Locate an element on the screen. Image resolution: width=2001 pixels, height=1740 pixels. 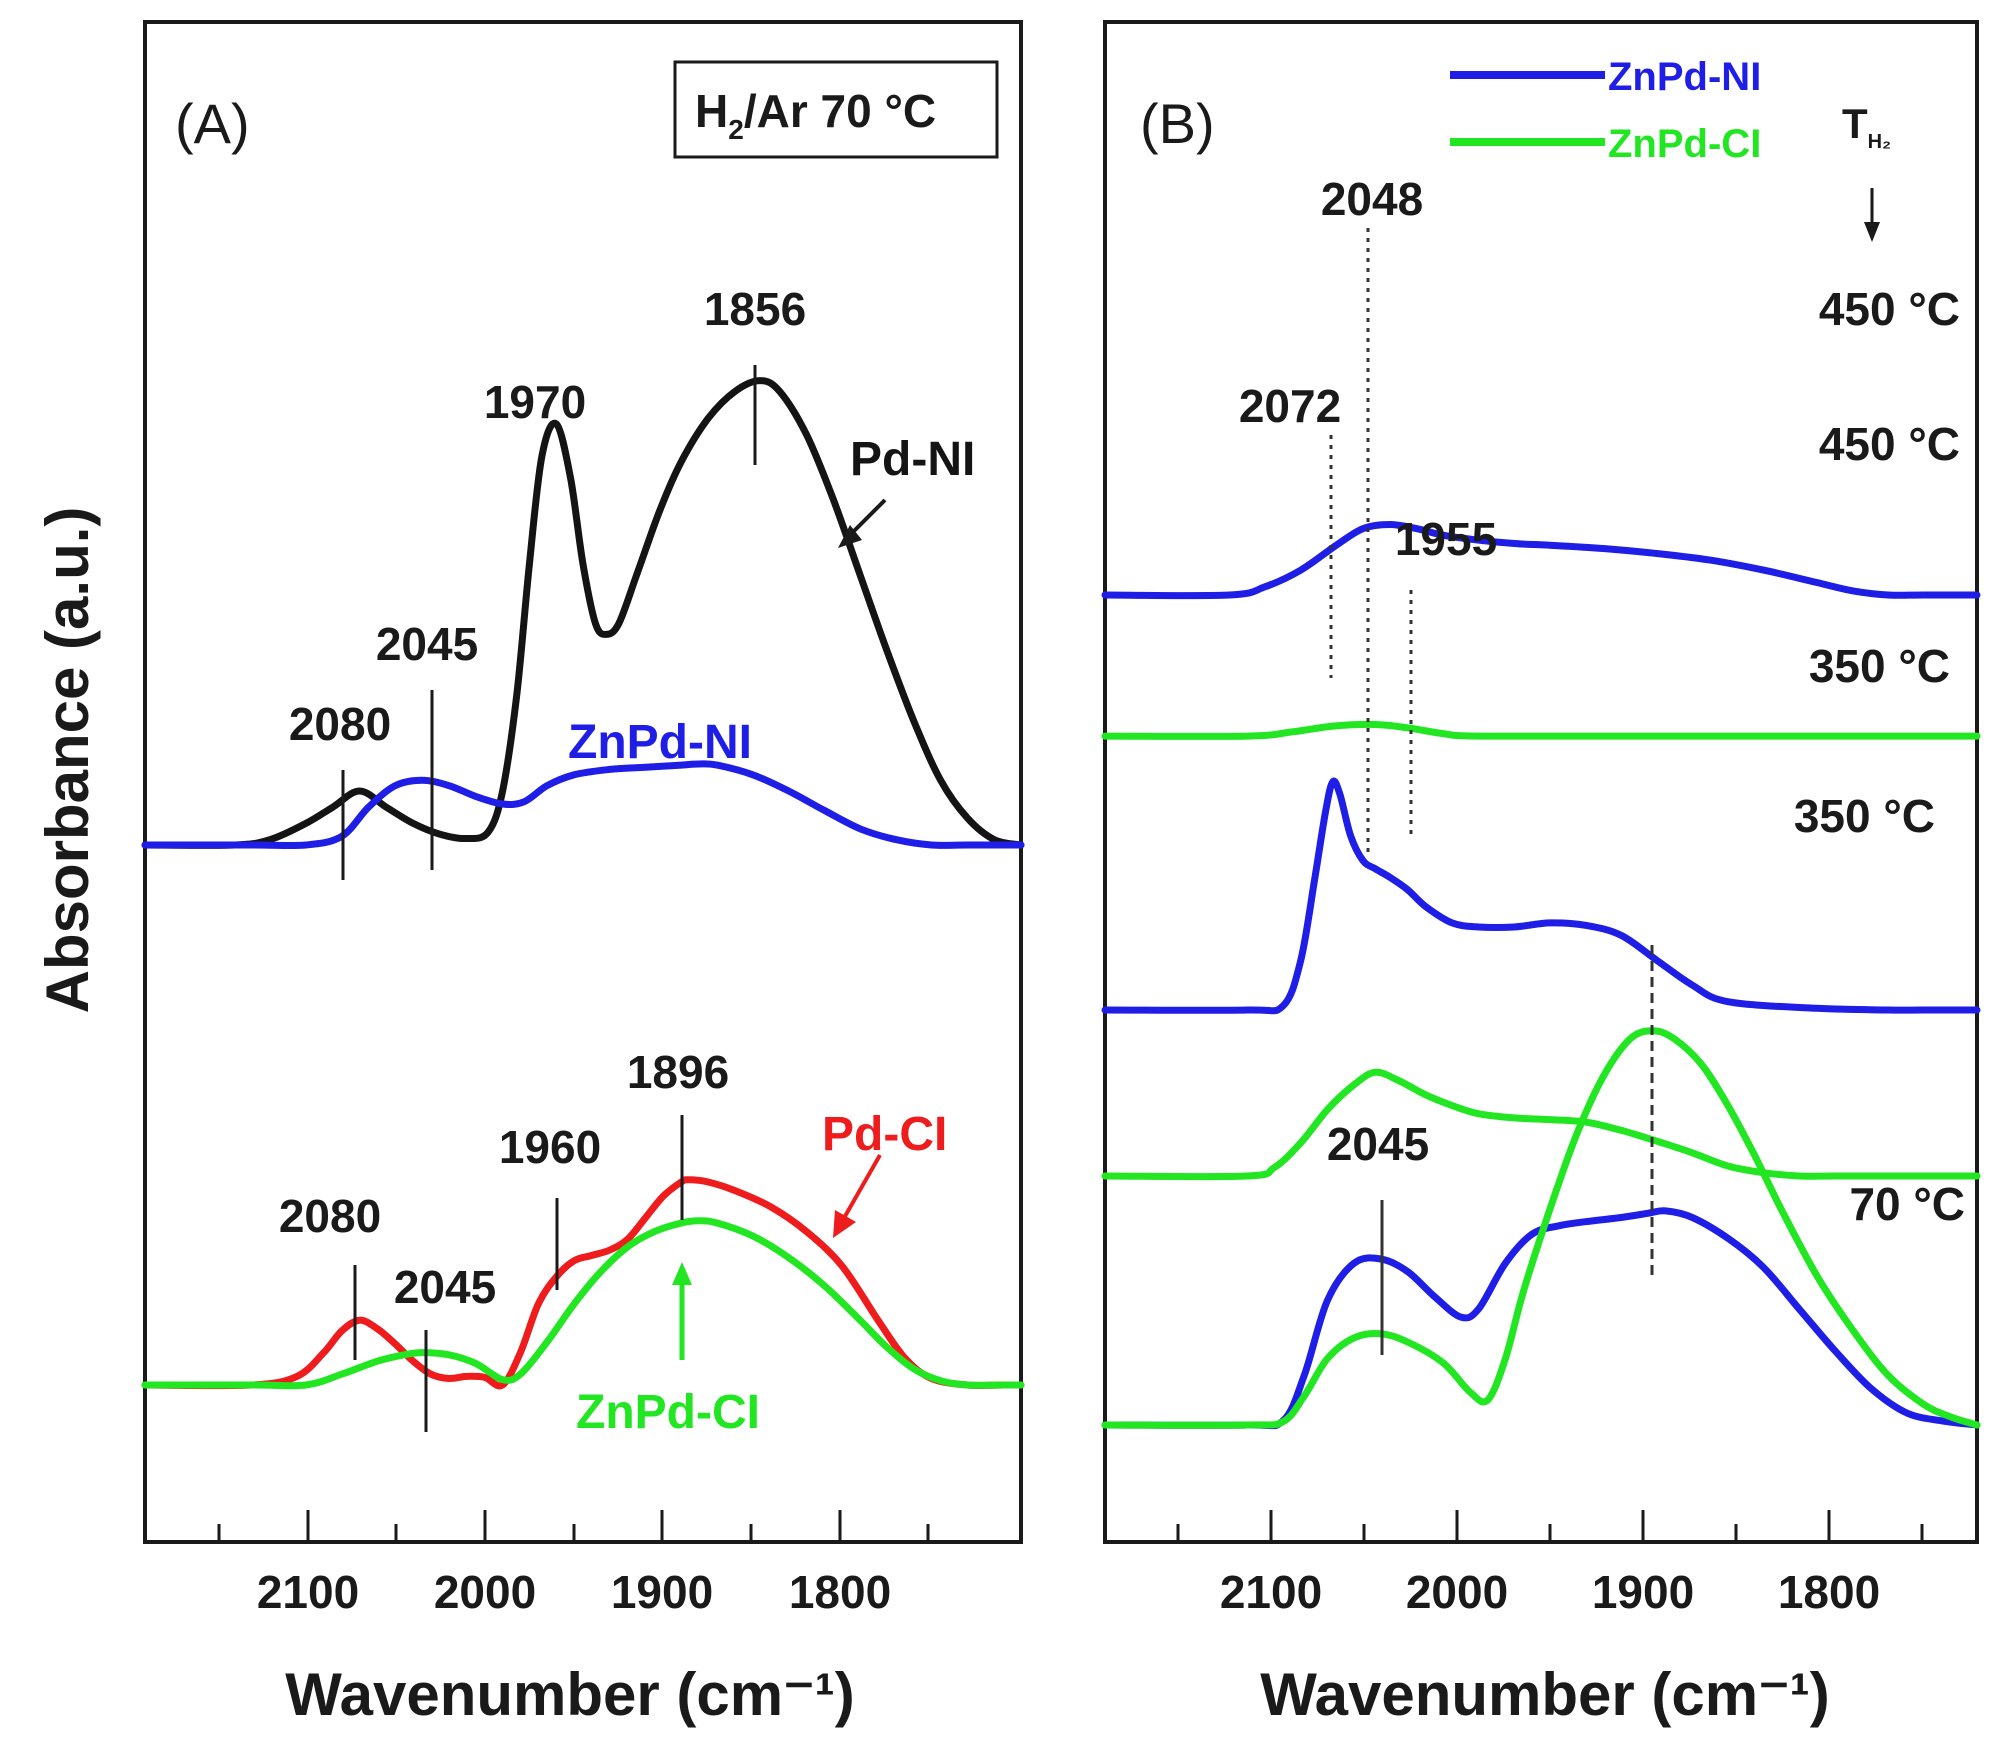
condition-rest: /Ar 70 °C is located at coordinates (840, 111).